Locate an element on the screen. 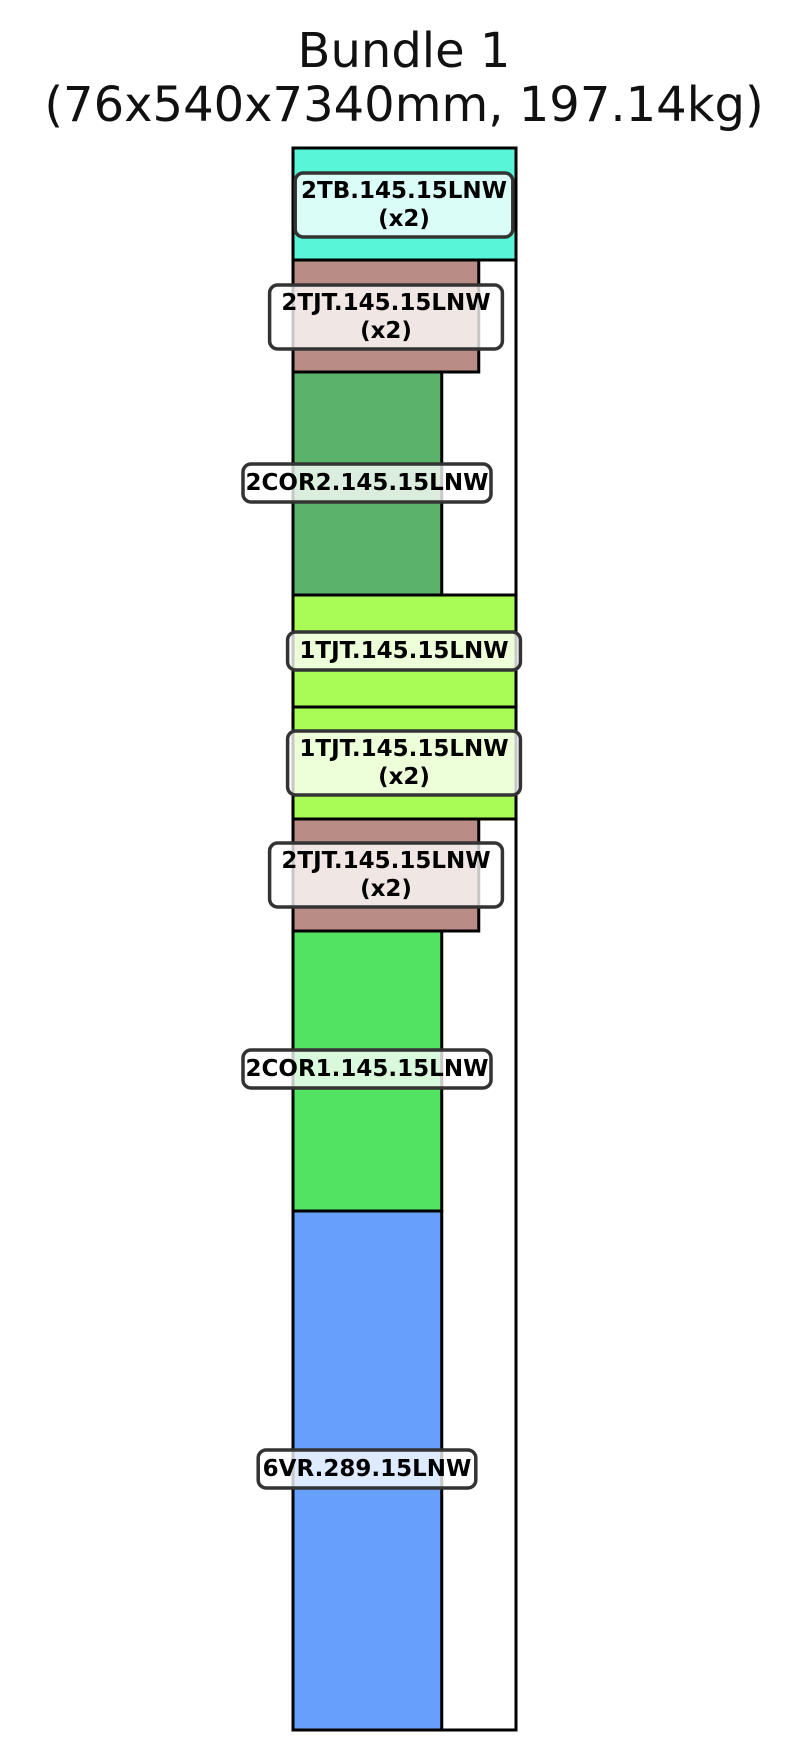 Image resolution: width=808 pixels, height=1759 pixels. piece-4: 1TJT.145.15LNW is located at coordinates (404, 651).